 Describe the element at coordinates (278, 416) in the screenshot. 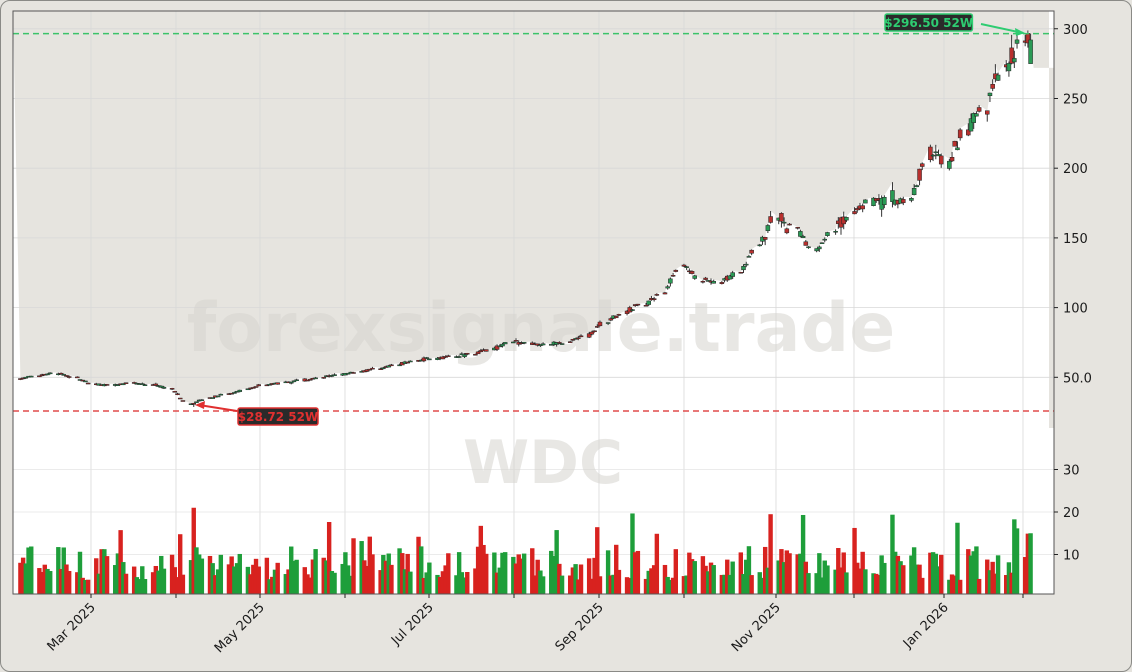

I see `low-52w-label-box` at that location.